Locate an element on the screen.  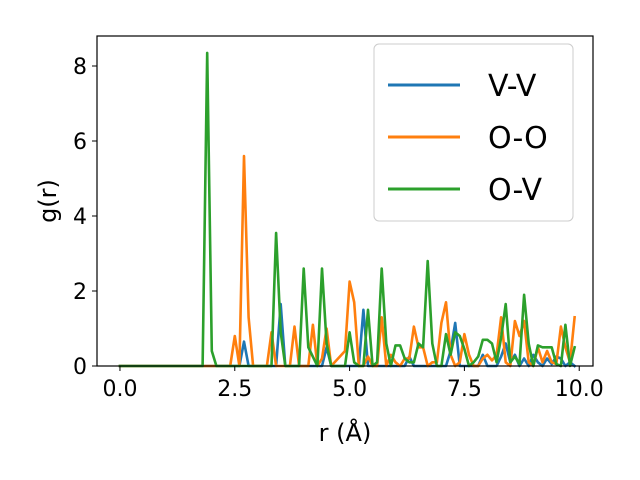
x-tick-label: 10.0 is located at coordinates (579, 389).